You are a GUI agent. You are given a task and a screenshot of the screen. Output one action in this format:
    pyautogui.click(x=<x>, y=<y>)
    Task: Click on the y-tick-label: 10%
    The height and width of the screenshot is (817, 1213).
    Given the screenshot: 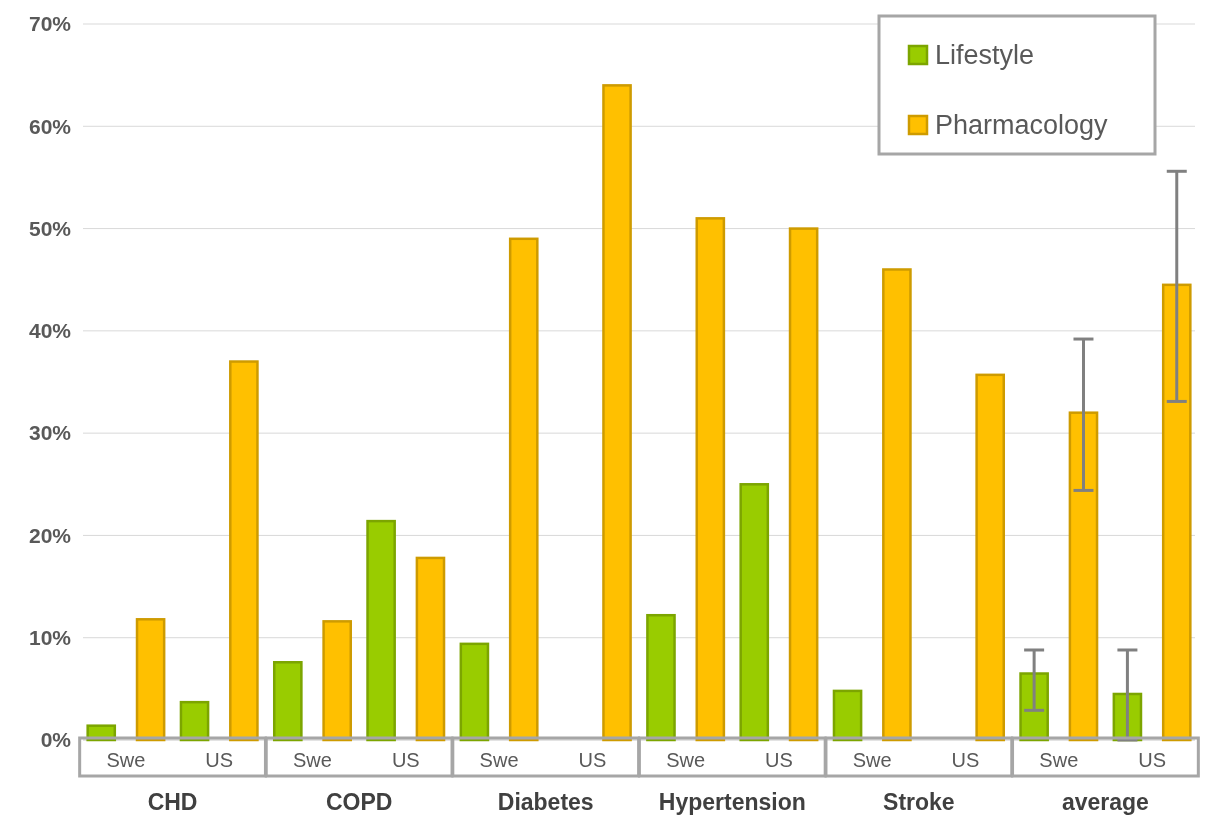 What is the action you would take?
    pyautogui.click(x=50, y=638)
    